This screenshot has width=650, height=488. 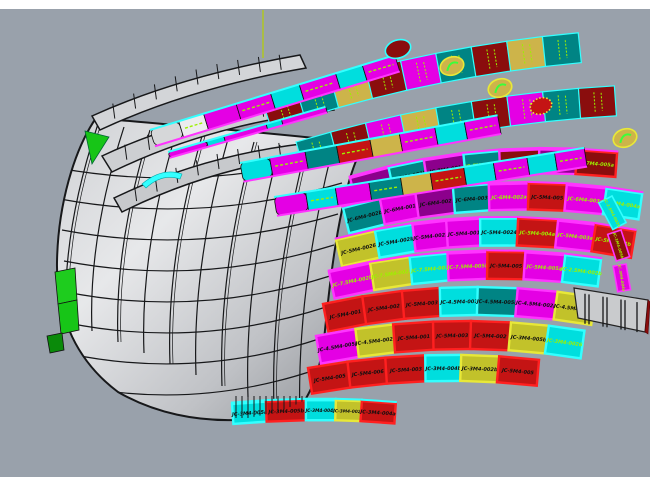 What do you see at coordinates (378, 411) in the screenshot?
I see `plate-panel: JC-3M4-004a` at bounding box center [378, 411].